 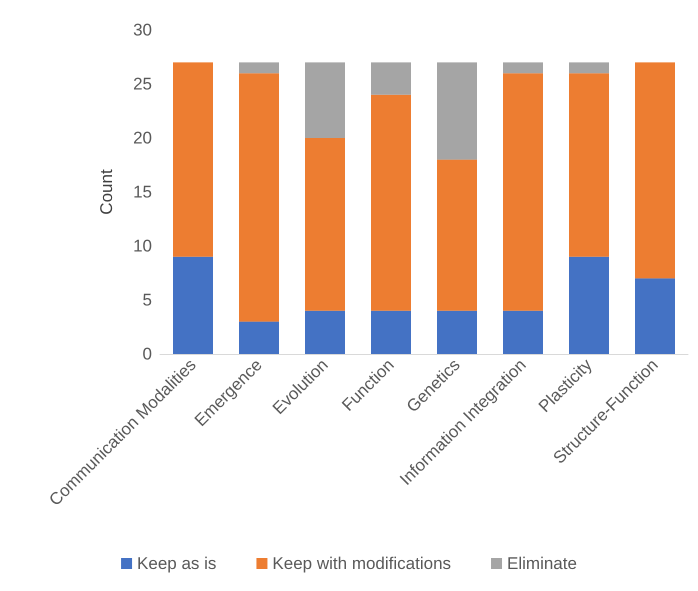 I want to click on legend-label: Eliminate, so click(x=542, y=563).